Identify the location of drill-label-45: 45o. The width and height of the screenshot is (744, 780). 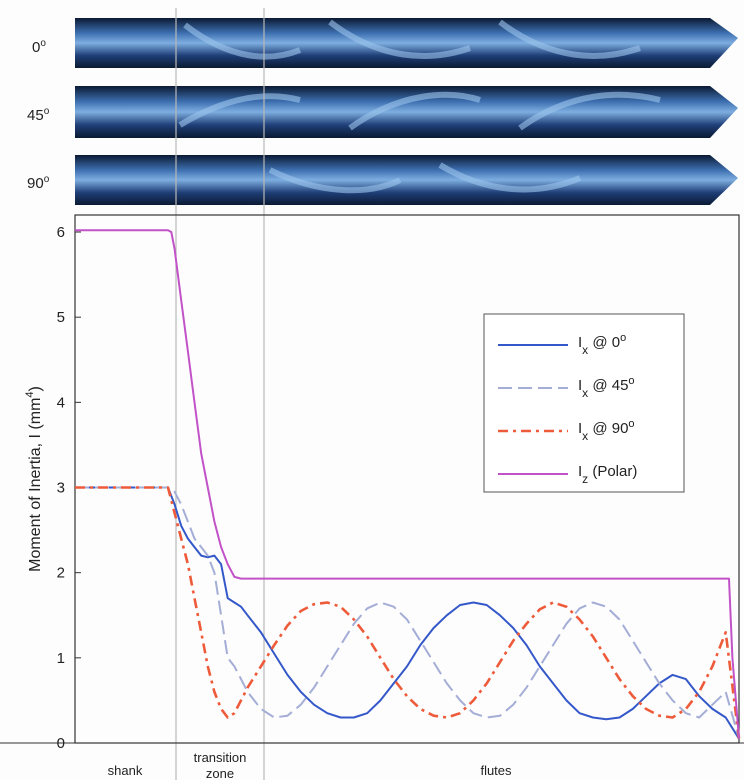
(38, 115).